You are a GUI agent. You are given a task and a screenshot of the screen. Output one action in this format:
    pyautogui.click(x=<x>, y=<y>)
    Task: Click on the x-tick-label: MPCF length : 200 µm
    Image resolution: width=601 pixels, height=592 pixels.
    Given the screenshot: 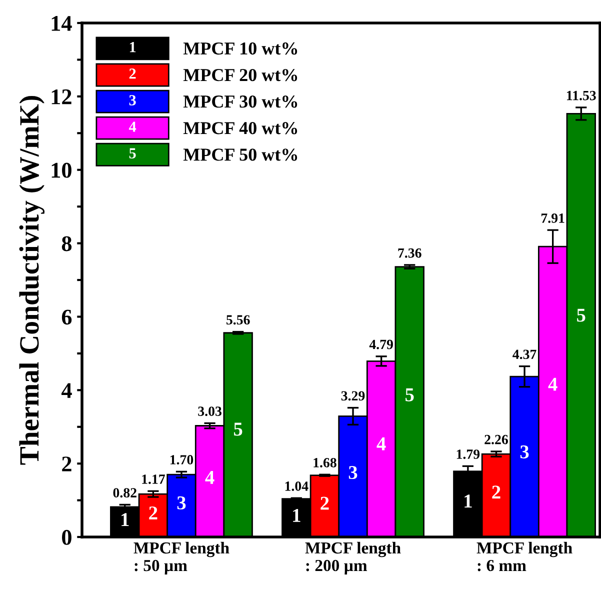 What is the action you would take?
    pyautogui.click(x=353, y=558)
    